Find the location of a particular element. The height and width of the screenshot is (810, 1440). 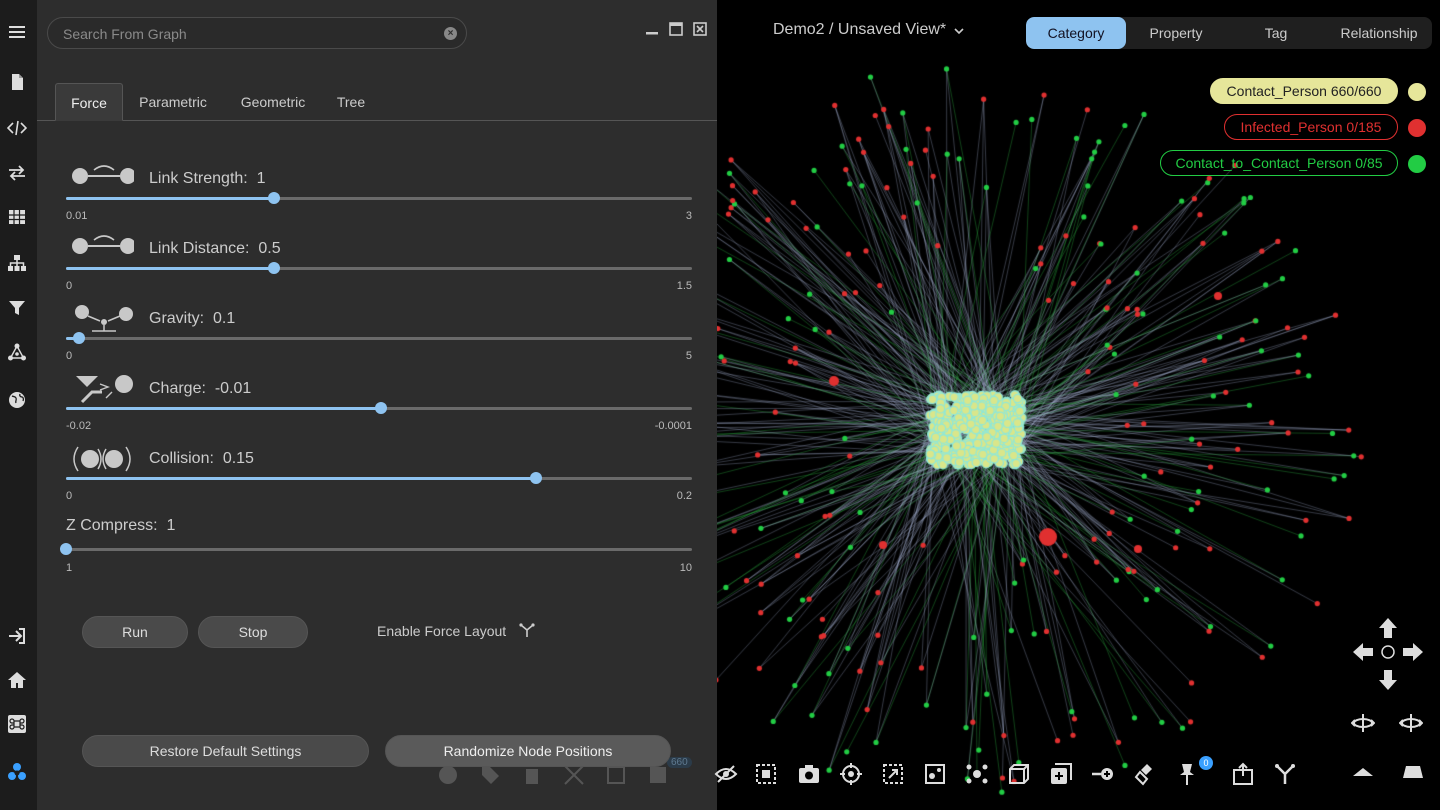

segment-tag: Tag is located at coordinates (1276, 33).